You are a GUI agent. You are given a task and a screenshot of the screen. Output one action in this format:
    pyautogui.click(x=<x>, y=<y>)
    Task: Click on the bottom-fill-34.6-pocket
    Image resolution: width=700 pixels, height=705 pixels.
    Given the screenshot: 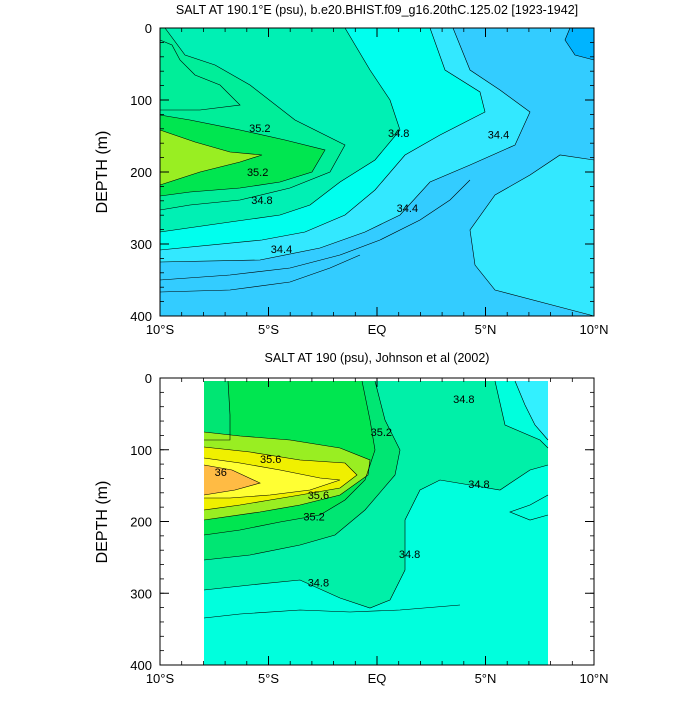 What is the action you would take?
    pyautogui.click(x=529, y=507)
    